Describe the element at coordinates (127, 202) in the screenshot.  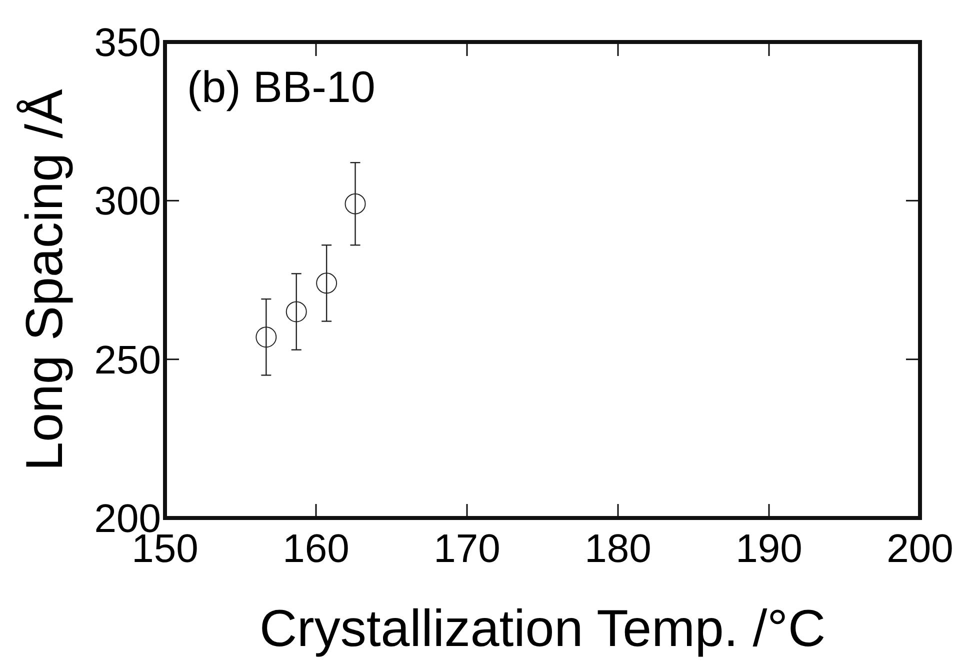
I see `y-tick-label: 300` at that location.